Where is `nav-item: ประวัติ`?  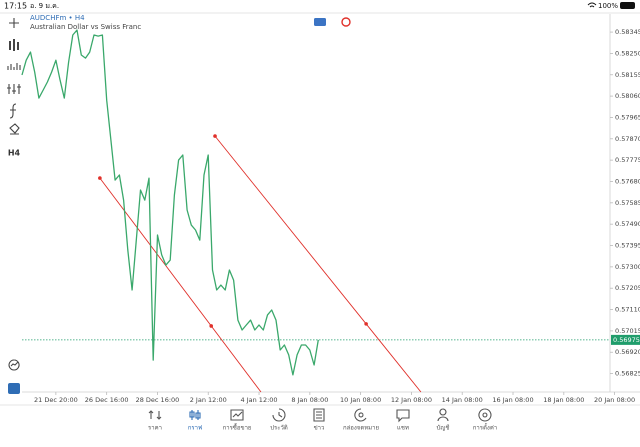 nav-item: ประวัติ is located at coordinates (279, 420).